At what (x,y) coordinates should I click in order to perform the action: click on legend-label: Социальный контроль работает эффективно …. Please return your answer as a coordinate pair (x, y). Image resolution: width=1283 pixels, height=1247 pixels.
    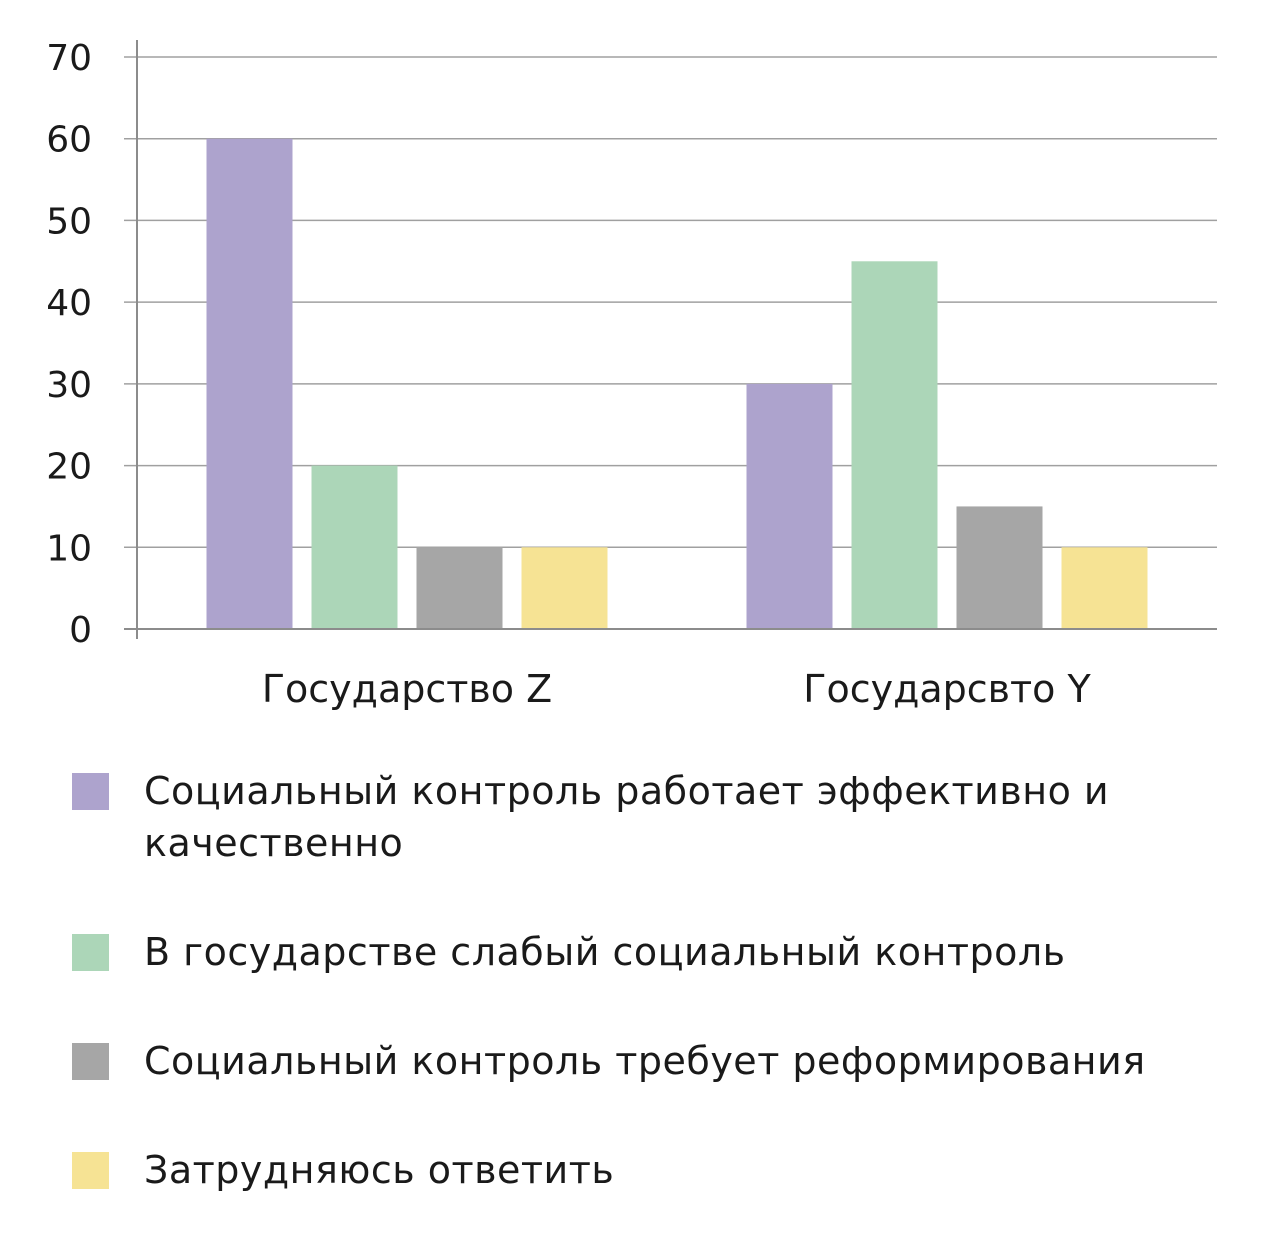
    Looking at the image, I should click on (627, 817).